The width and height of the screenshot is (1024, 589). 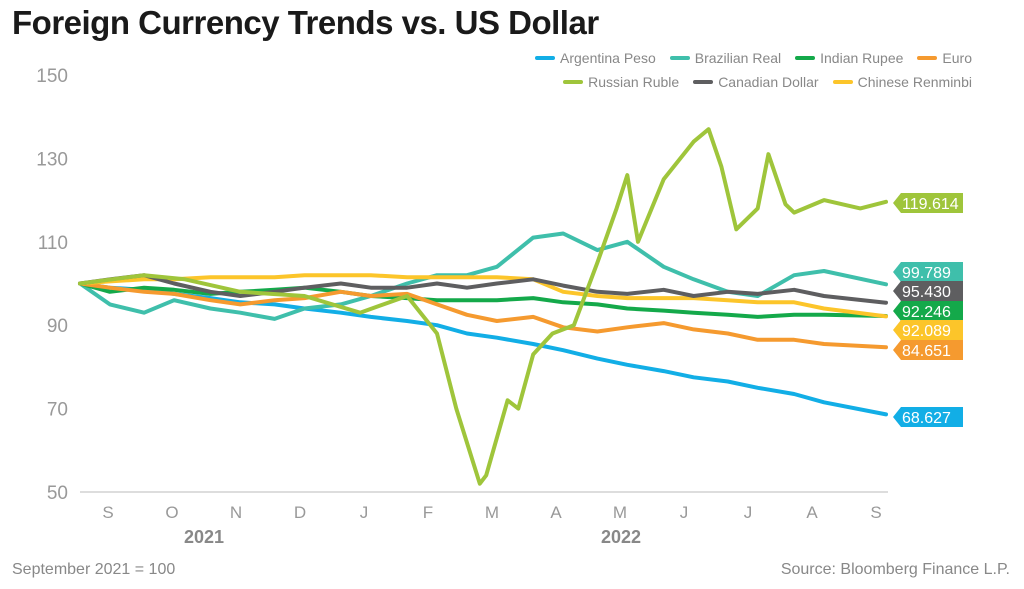 I want to click on end-value-label: 95.430, so click(x=926, y=292).